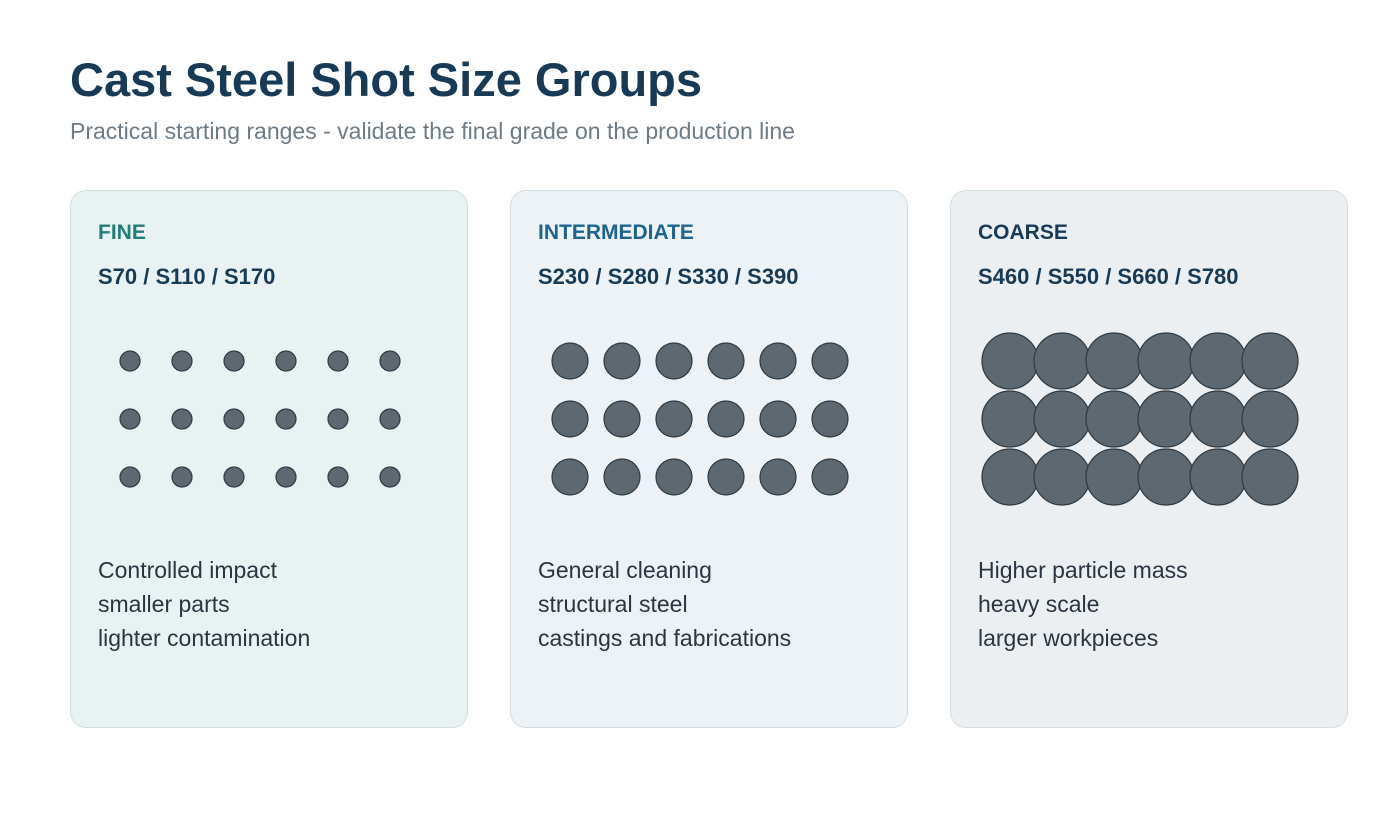 The height and width of the screenshot is (820, 1400). What do you see at coordinates (122, 232) in the screenshot?
I see `group-label: FINE` at bounding box center [122, 232].